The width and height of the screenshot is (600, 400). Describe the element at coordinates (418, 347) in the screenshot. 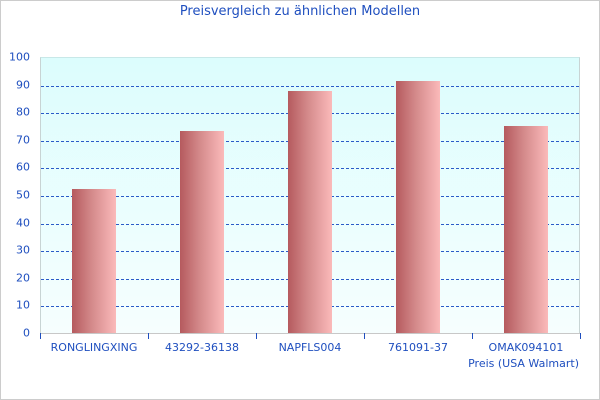

I see `x-tick-label: 761091-37` at that location.